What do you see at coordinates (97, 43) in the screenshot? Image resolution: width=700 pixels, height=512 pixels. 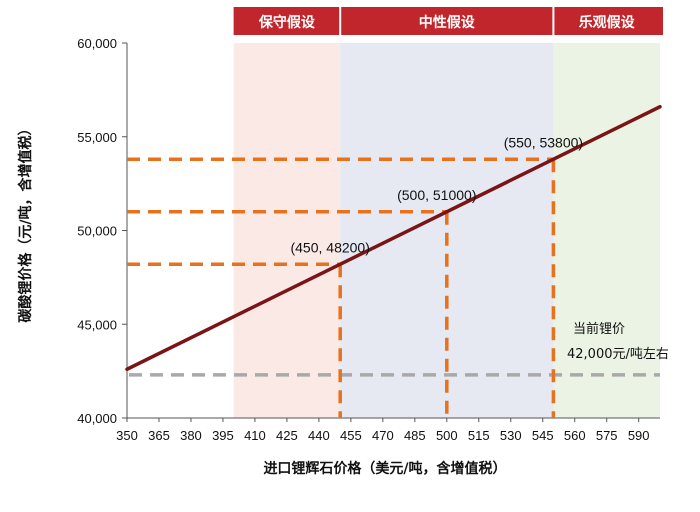 I see `y-tick-label: 60,000` at bounding box center [97, 43].